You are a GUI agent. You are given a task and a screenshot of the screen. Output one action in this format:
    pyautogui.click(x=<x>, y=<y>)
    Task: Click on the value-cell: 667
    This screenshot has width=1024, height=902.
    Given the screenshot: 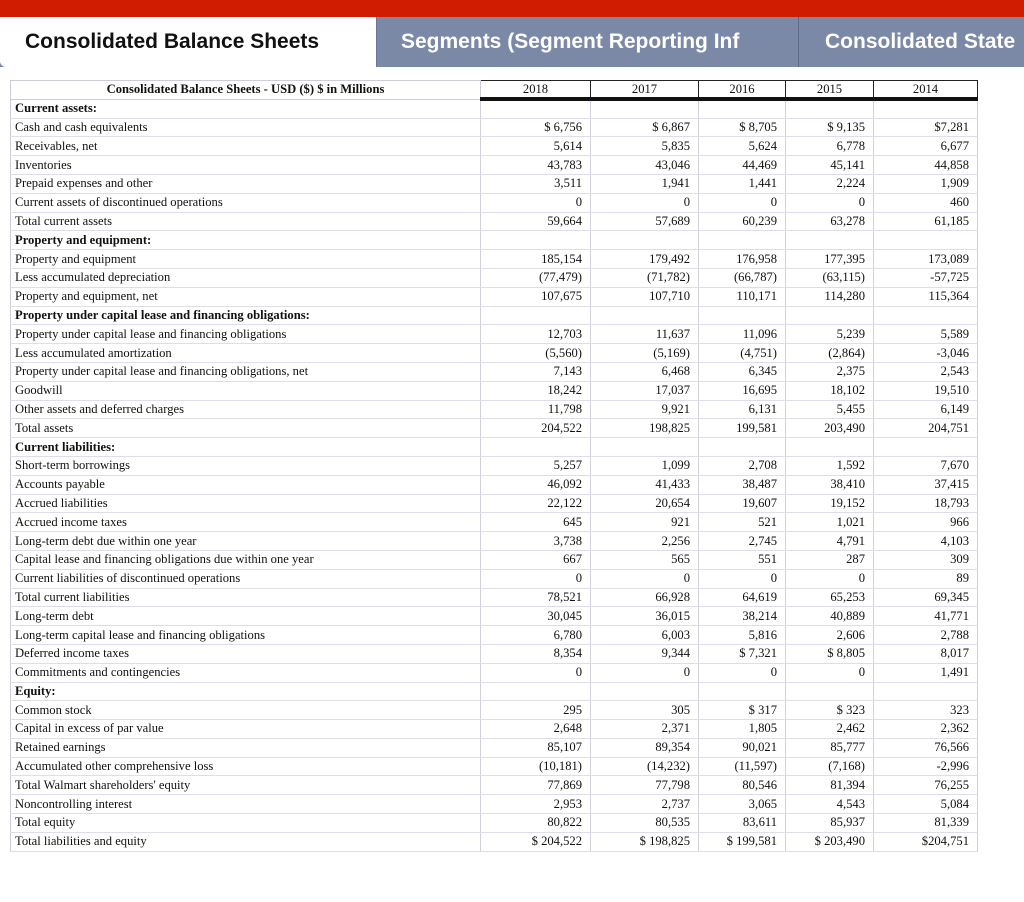 What is the action you would take?
    pyautogui.click(x=535, y=560)
    